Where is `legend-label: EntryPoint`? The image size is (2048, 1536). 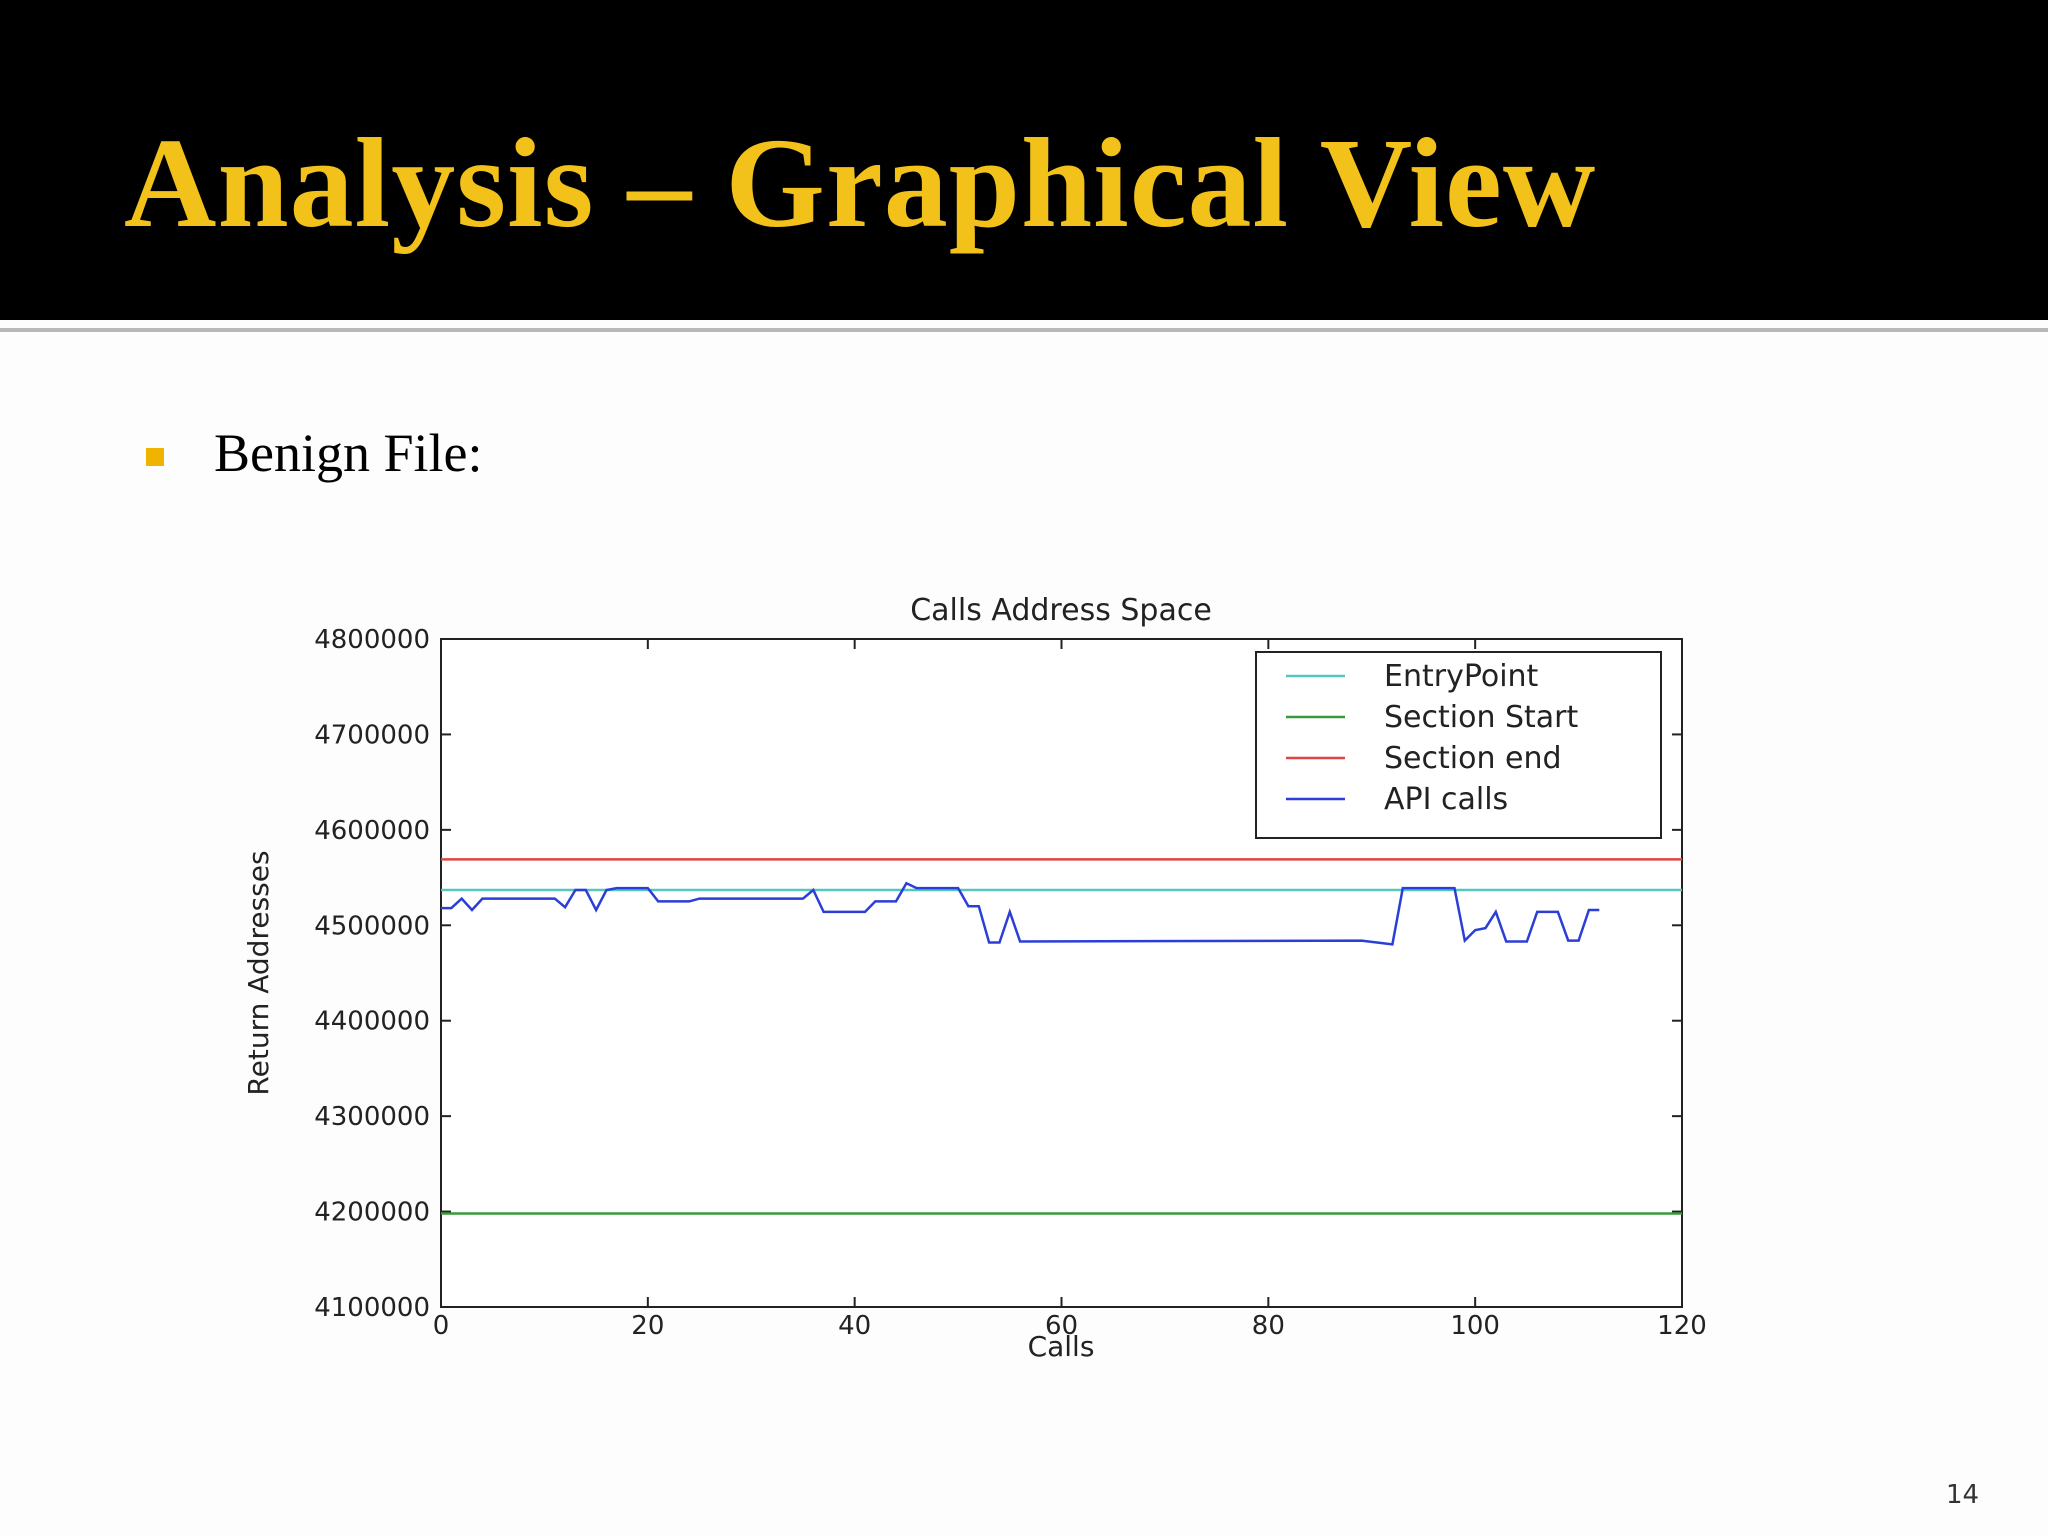
legend-label: EntryPoint is located at coordinates (1461, 676).